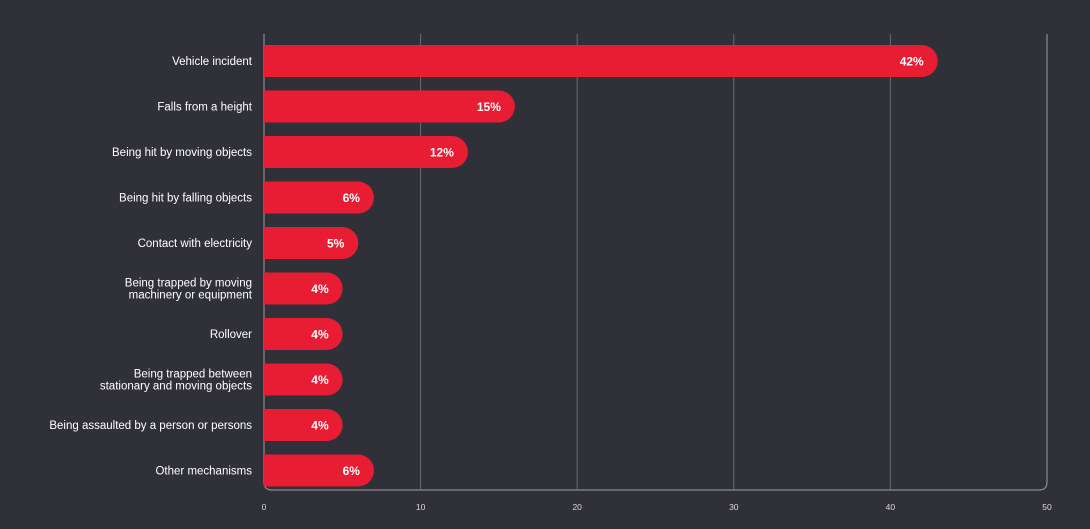 The height and width of the screenshot is (529, 1090). I want to click on category-label: Other mechanisms, so click(203, 472).